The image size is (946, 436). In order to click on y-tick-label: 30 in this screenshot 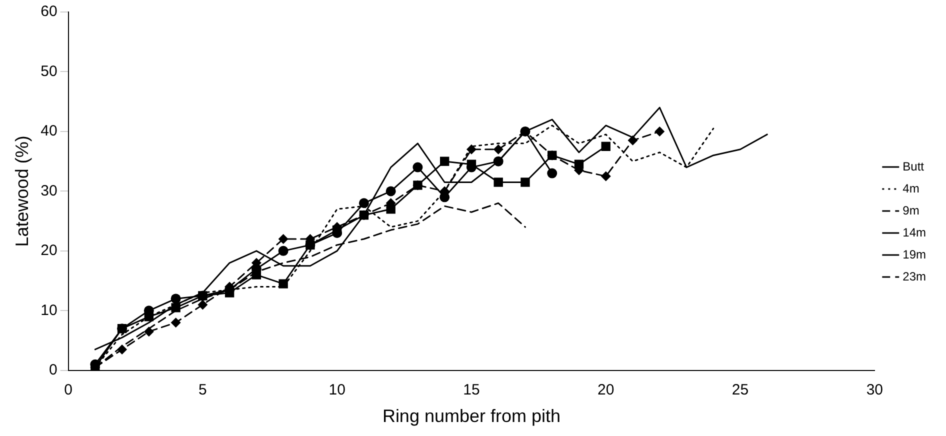, I will do `click(49, 191)`.